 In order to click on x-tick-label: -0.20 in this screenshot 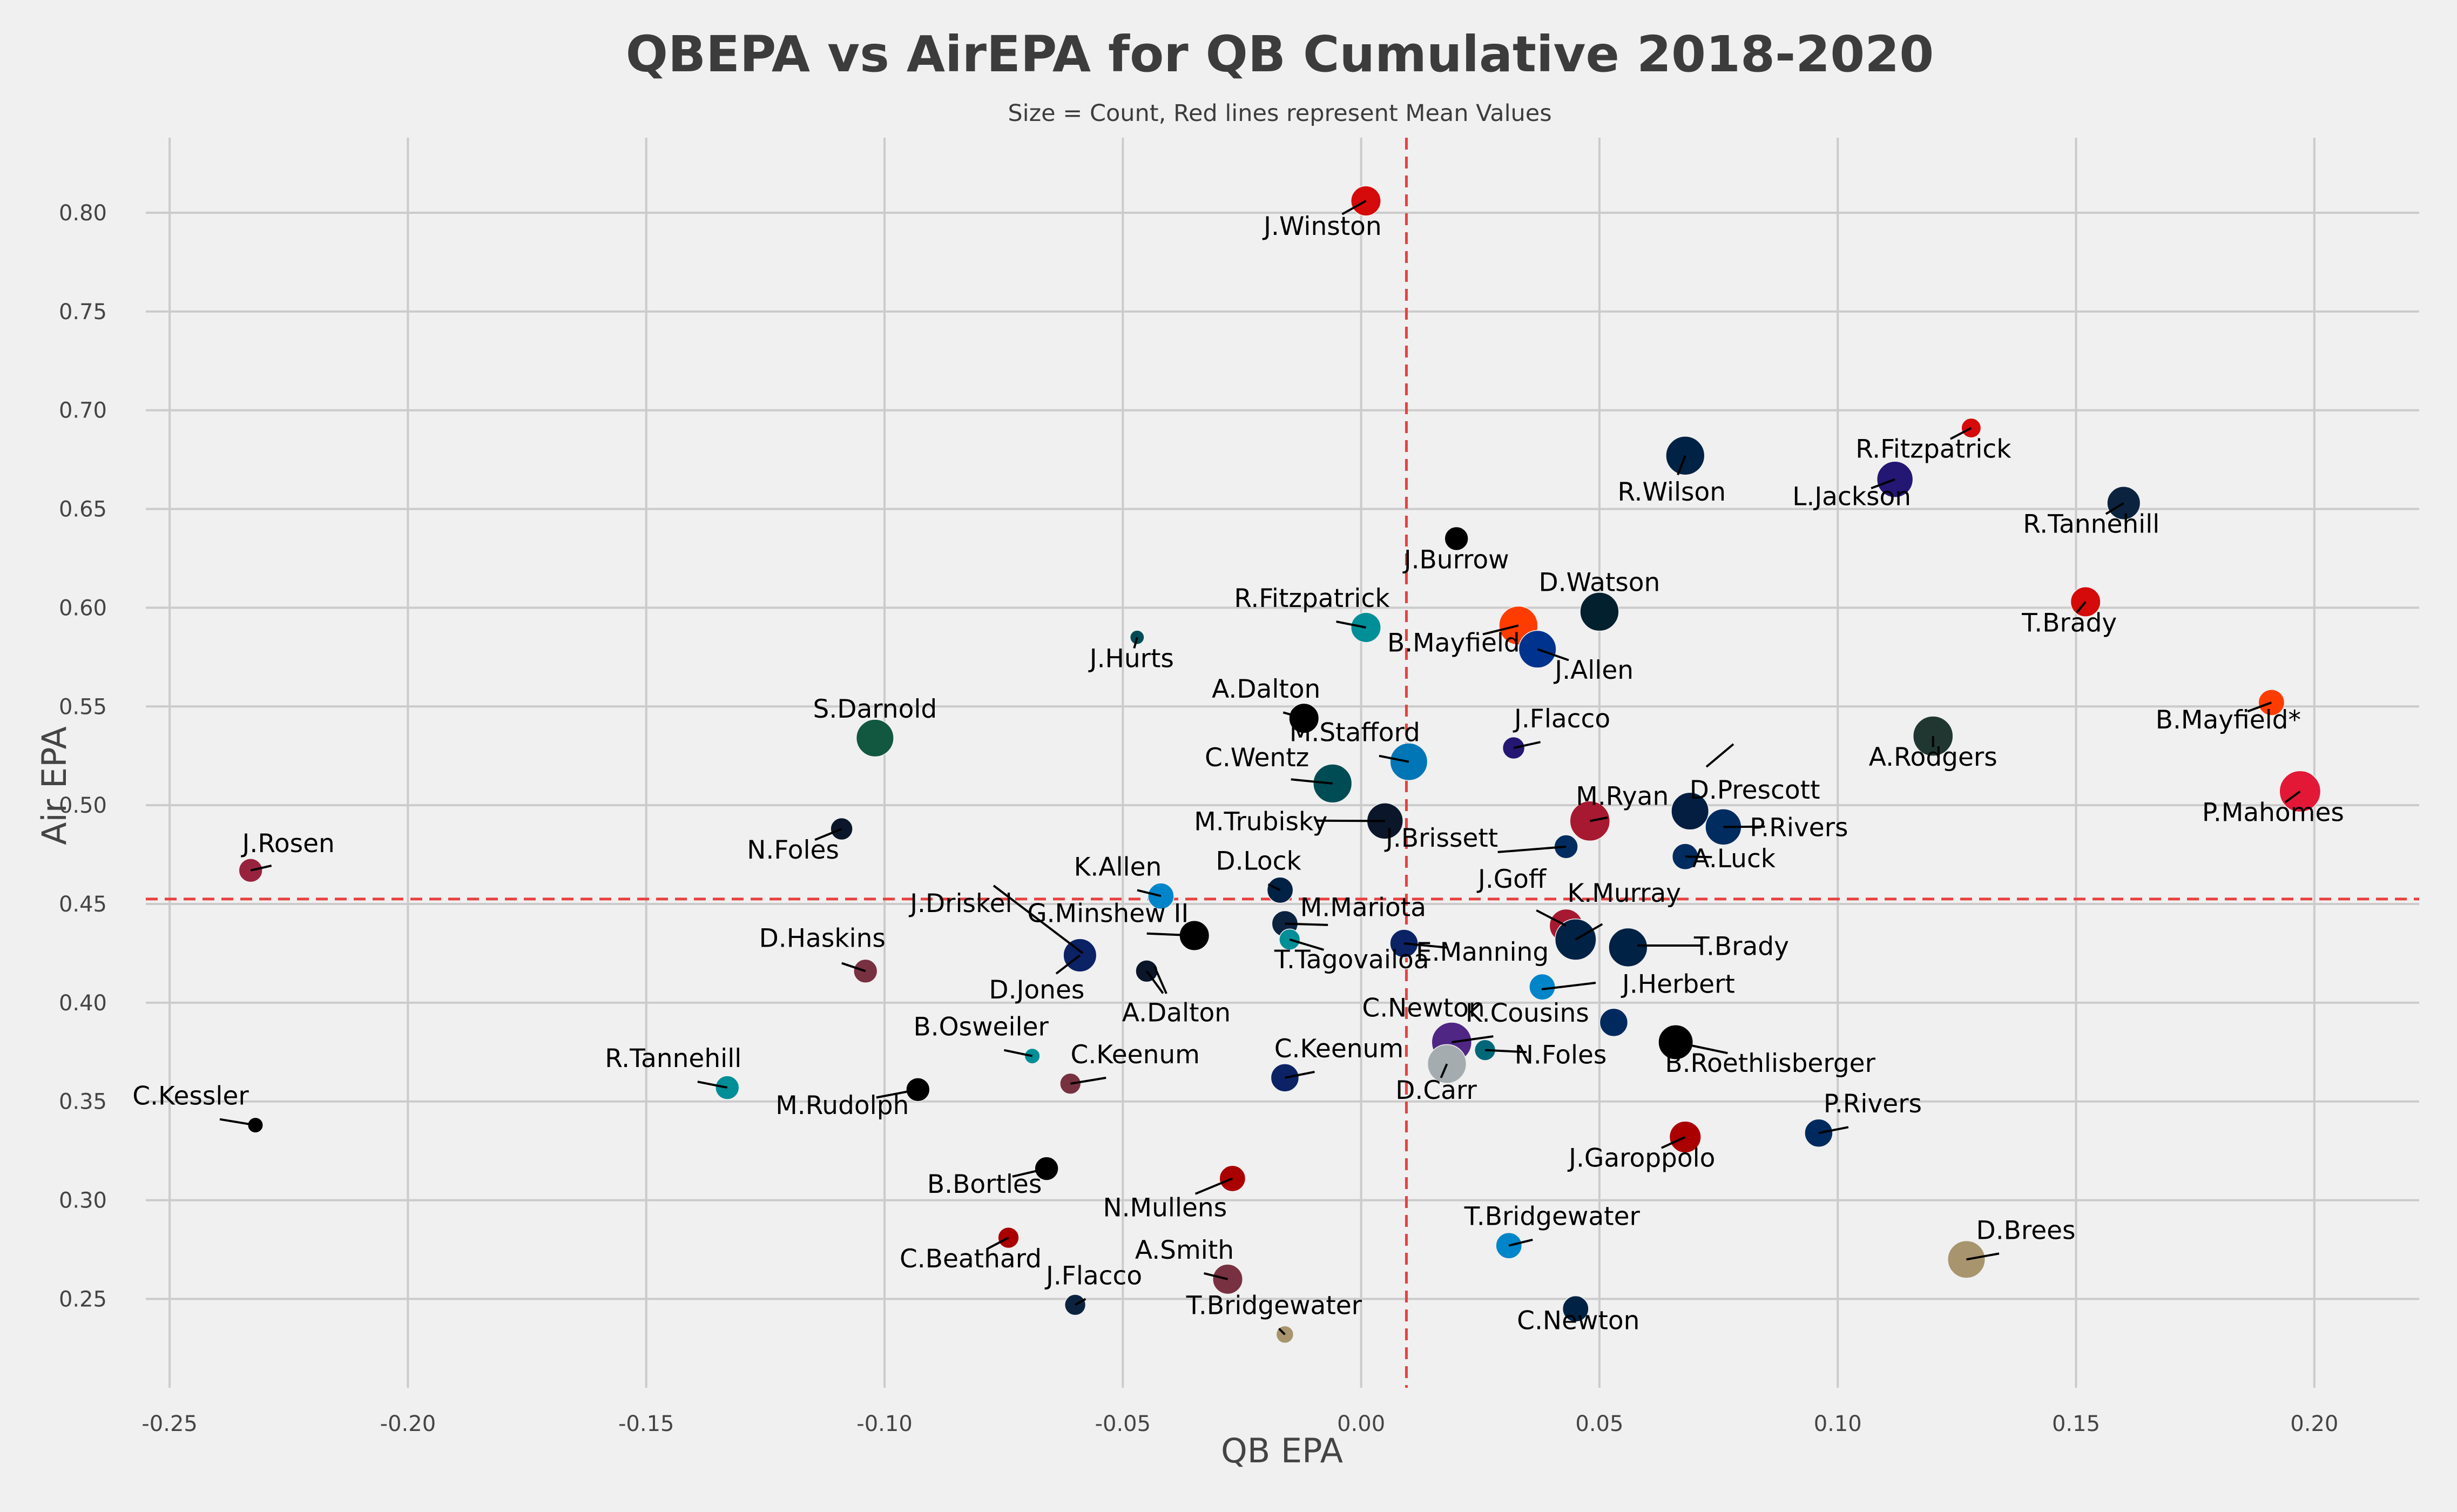, I will do `click(408, 1424)`.